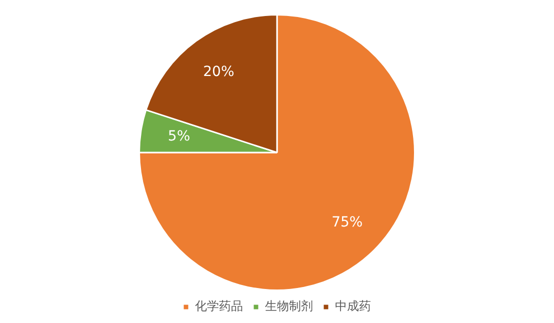  What do you see at coordinates (219, 306) in the screenshot?
I see `legend-label: 化学药品` at bounding box center [219, 306].